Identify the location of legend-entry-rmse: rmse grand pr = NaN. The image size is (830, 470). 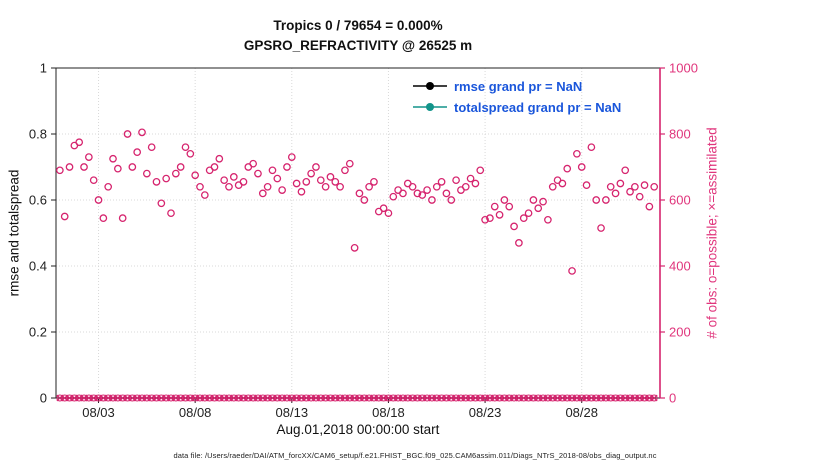
(516, 86).